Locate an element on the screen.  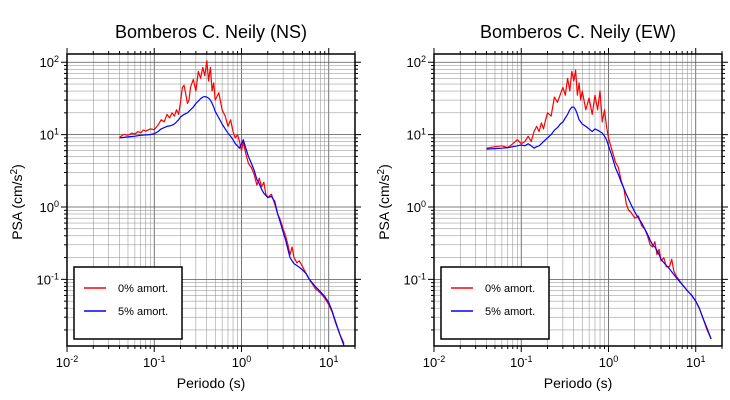
chart-title: Bomberos C. Neily (NS) is located at coordinates (211, 32).